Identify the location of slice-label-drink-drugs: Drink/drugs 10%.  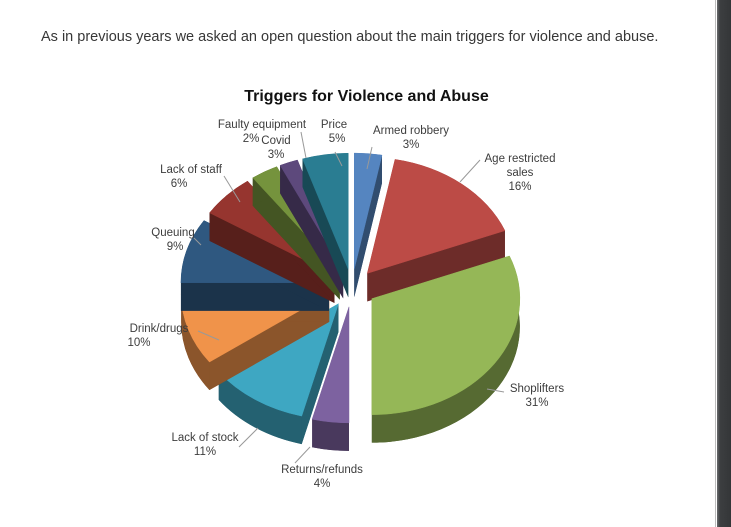
(157, 336).